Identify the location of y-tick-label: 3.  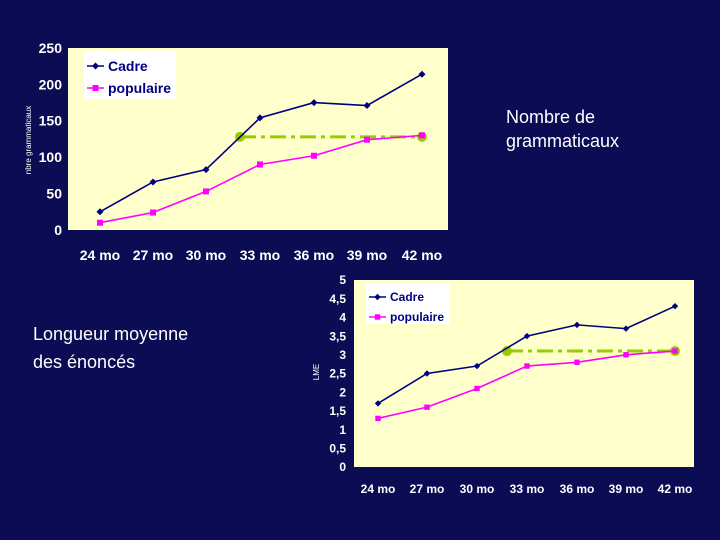
(342, 355).